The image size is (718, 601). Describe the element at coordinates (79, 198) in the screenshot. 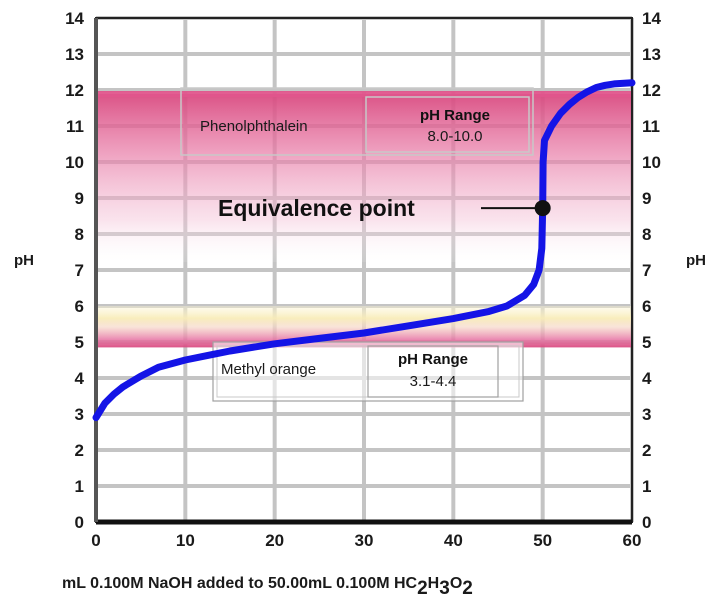

I see `y-tick-left-9: 9` at that location.